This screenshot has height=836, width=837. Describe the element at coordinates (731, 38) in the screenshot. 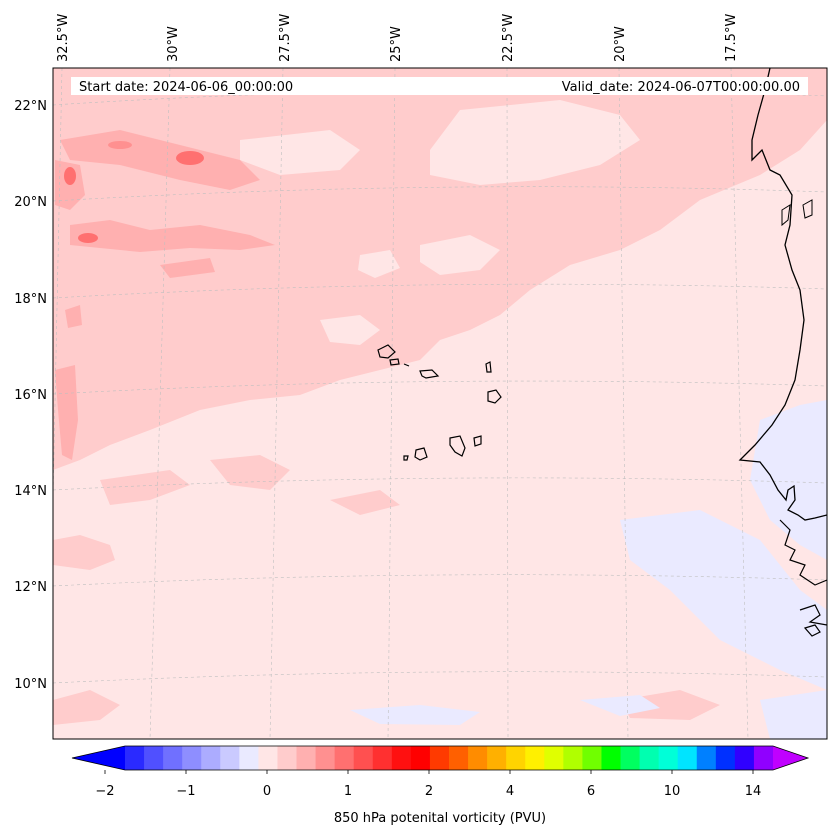

I see `lon-label: 17.5°W` at that location.